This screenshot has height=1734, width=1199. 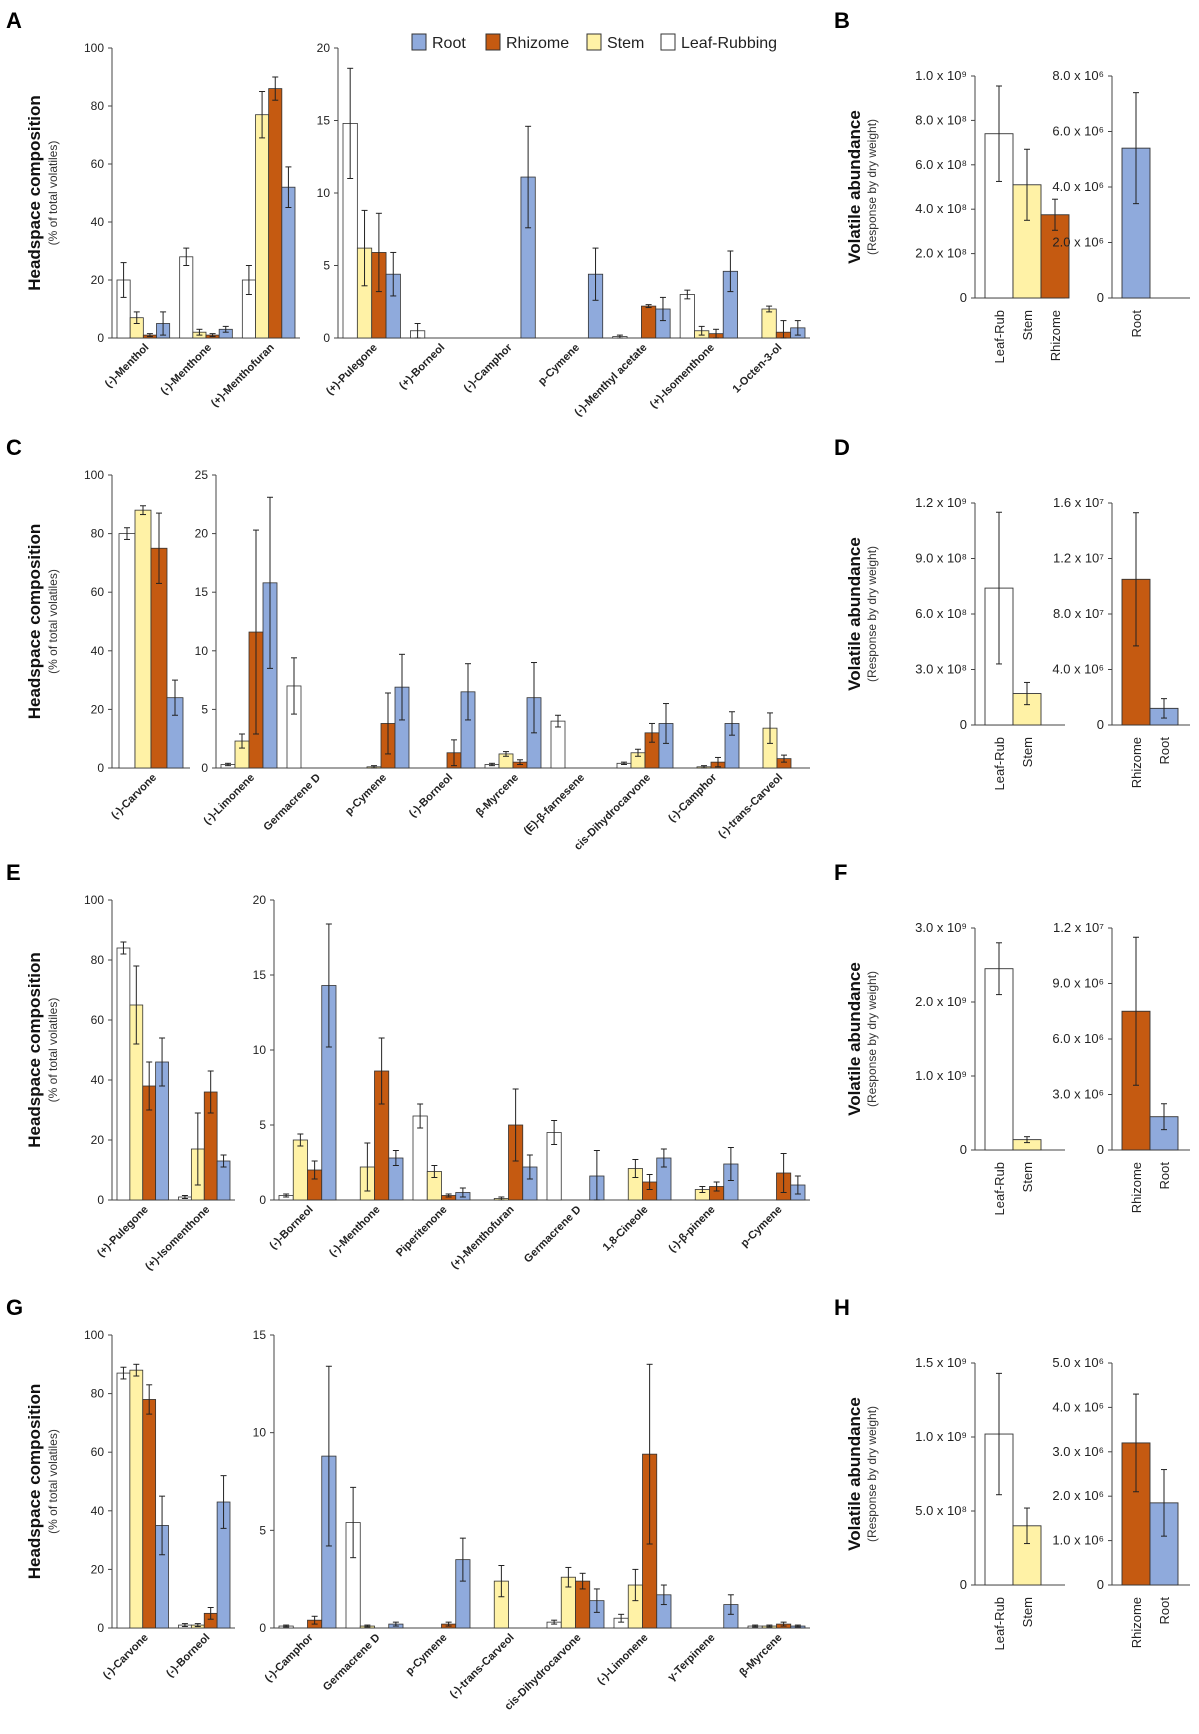 What do you see at coordinates (1078, 1038) in the screenshot?
I see `panel-f-right-tick-label: 6.0 x 10⁶` at bounding box center [1078, 1038].